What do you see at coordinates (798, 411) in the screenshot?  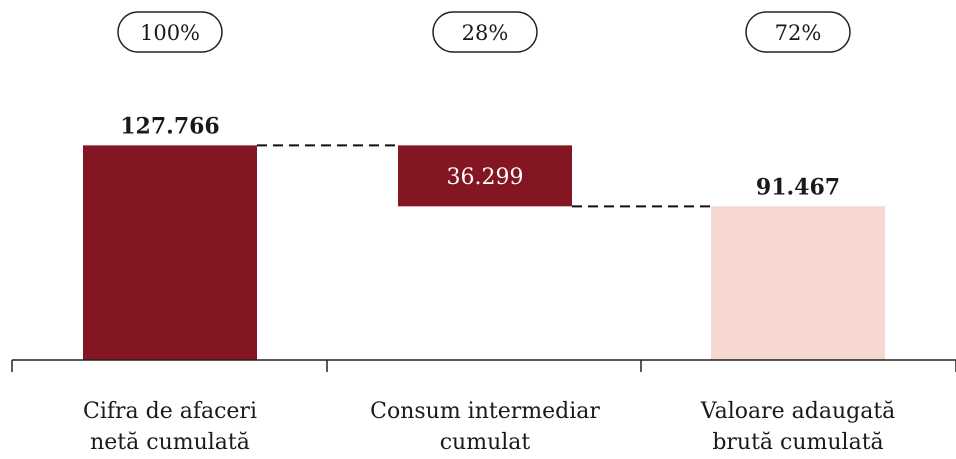 I see `category-label-3-line-1: Valoare adaugată` at bounding box center [798, 411].